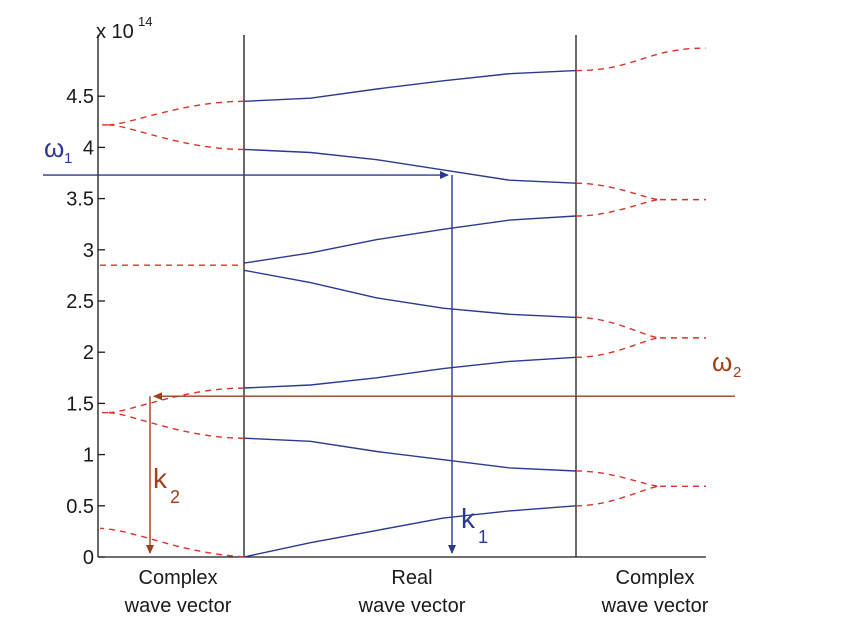  What do you see at coordinates (178, 578) in the screenshot?
I see `region-left-line1: Complex` at bounding box center [178, 578].